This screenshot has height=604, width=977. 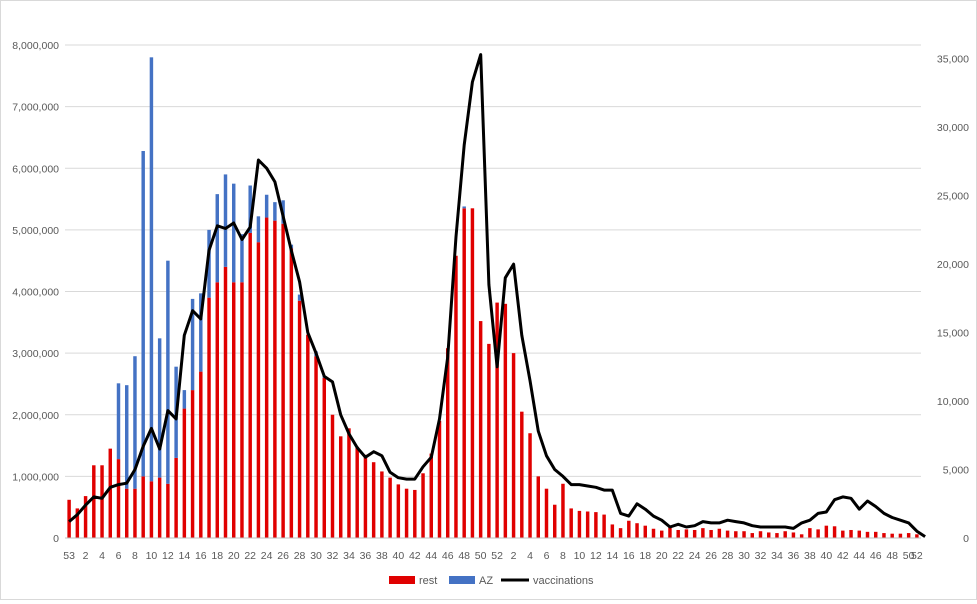 What do you see at coordinates (119, 556) in the screenshot?
I see `x-tick-label: 6` at bounding box center [119, 556].